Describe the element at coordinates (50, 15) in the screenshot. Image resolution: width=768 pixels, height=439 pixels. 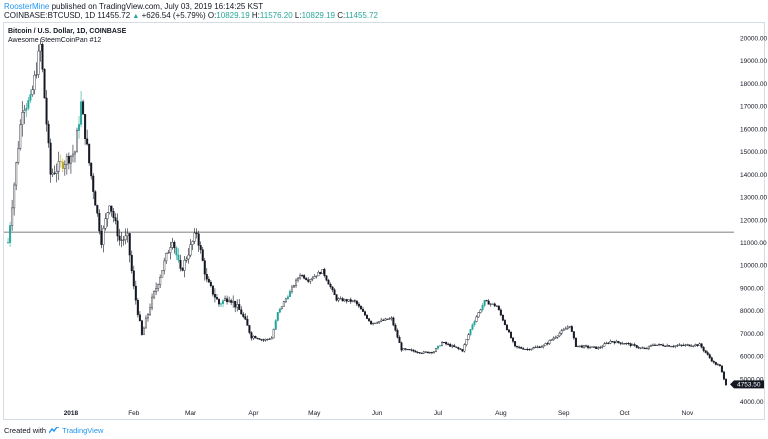
I see `symbol-label: COINBASE:BTCUSD, 1D` at that location.